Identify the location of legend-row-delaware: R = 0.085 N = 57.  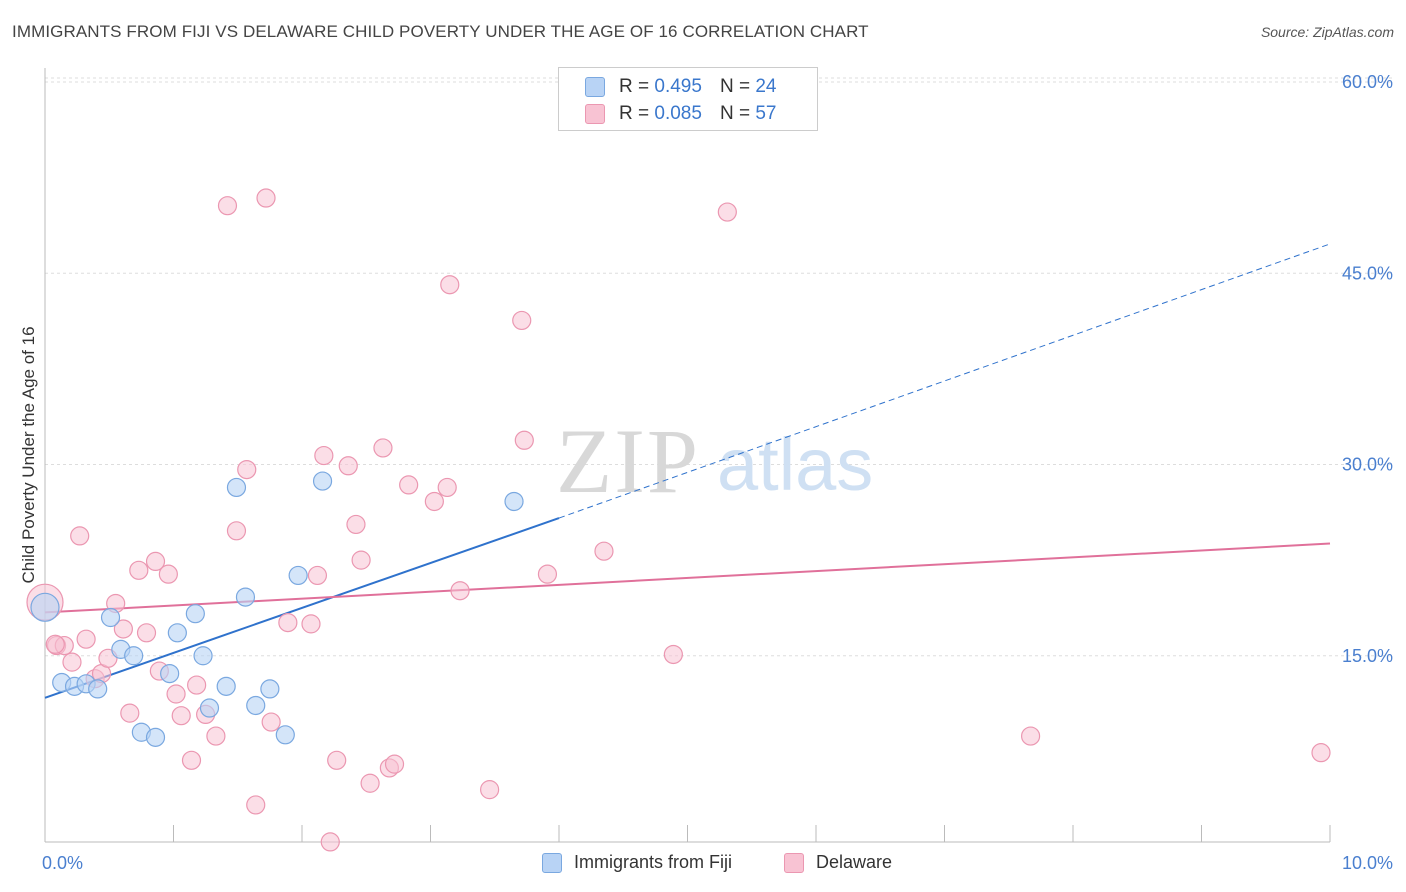
(680, 114).